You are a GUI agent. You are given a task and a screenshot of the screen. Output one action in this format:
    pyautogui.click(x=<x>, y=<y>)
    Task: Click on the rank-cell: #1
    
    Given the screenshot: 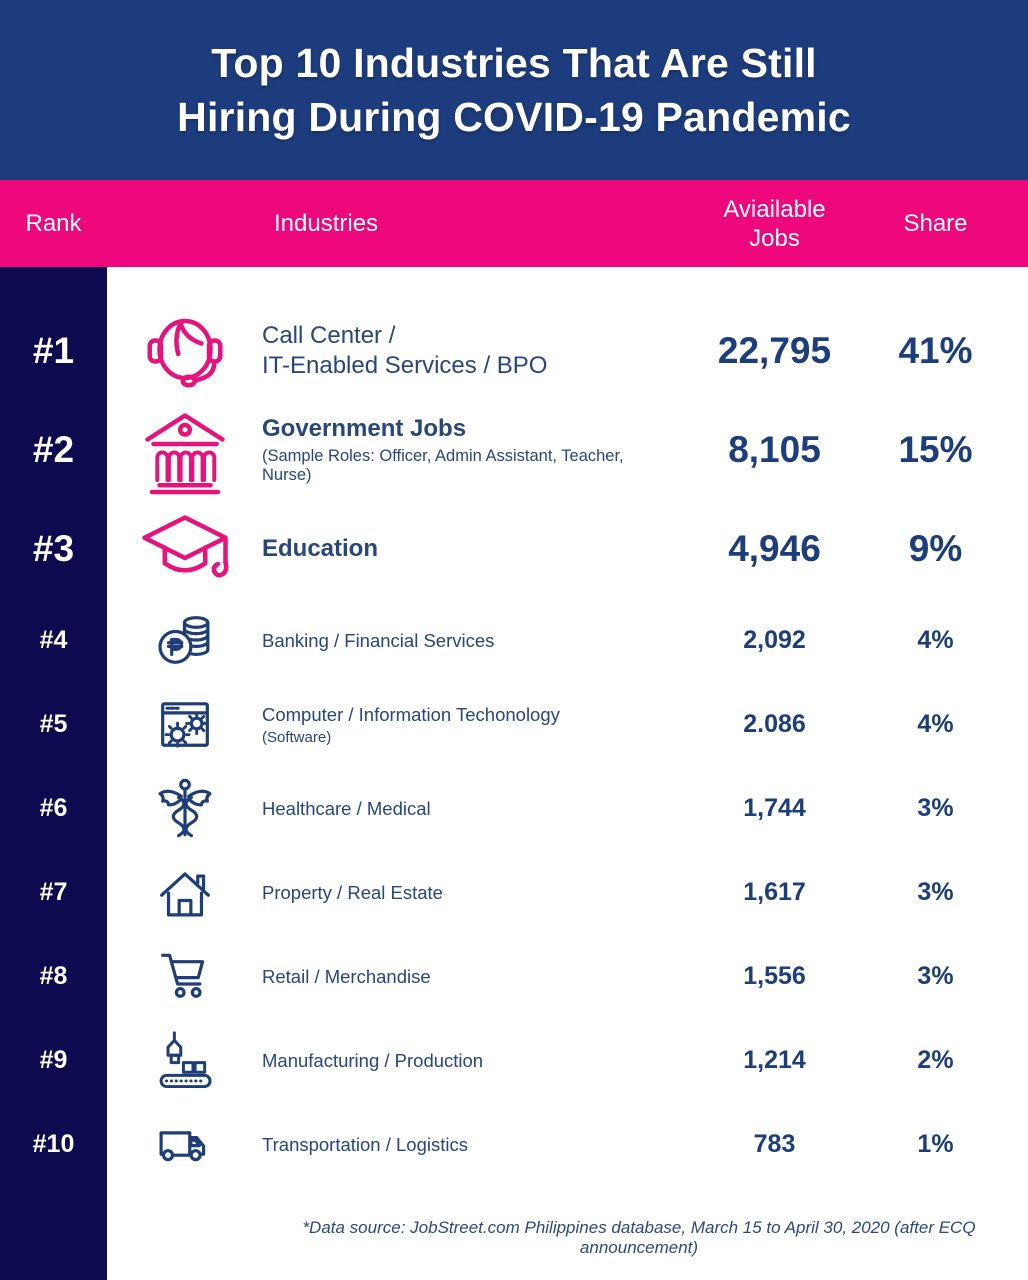 What is the action you would take?
    pyautogui.click(x=53, y=350)
    